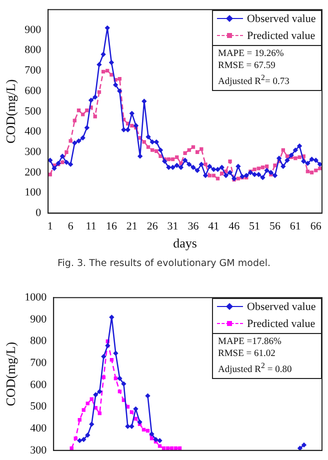  I want to click on x-tick-label: 6, so click(71, 226).